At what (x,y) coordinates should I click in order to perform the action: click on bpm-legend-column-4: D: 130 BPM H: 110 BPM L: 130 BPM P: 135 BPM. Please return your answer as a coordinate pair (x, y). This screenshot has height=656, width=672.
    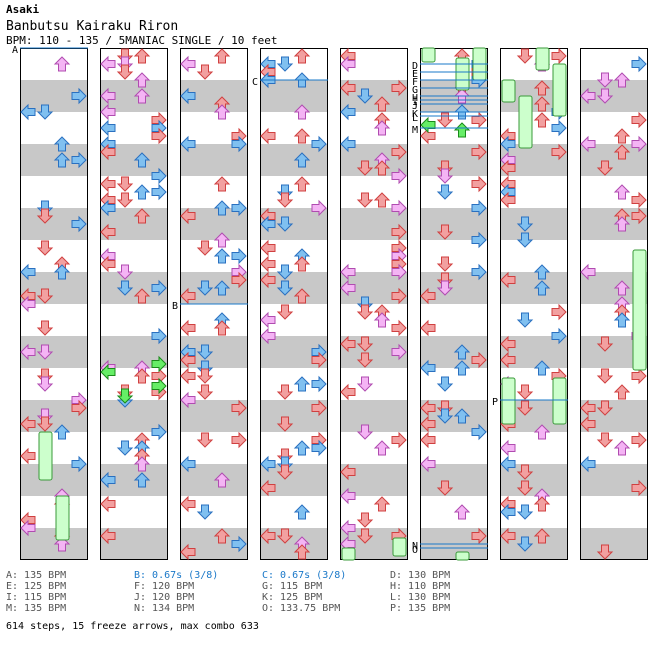
    Looking at the image, I should click on (420, 592).